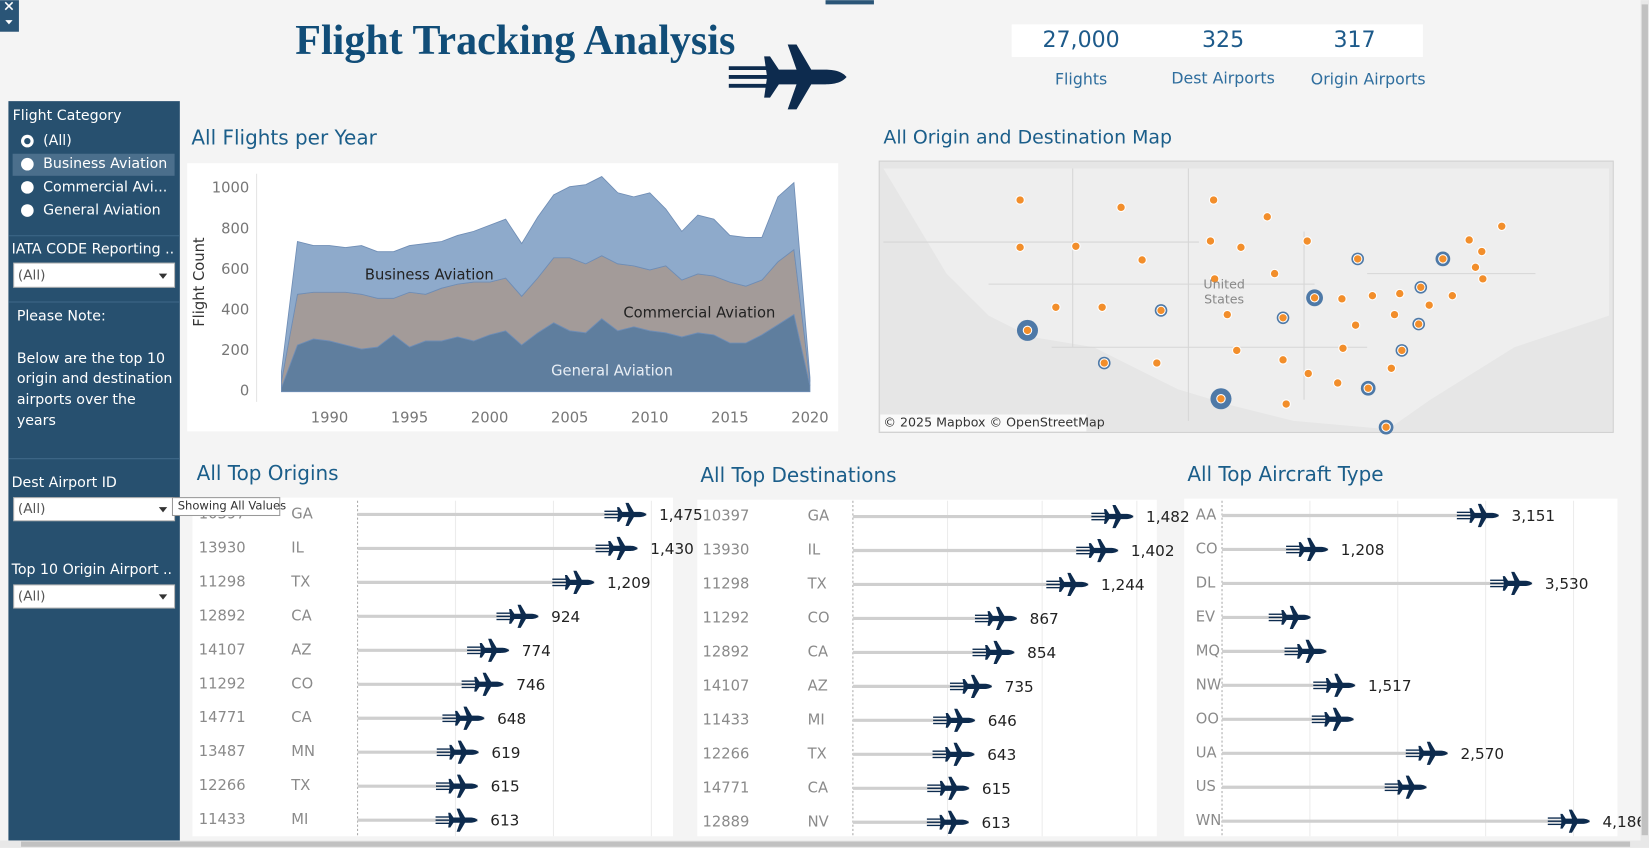 Image resolution: width=1649 pixels, height=848 pixels. What do you see at coordinates (57, 141) in the screenshot?
I see `radio-label: (All)` at bounding box center [57, 141].